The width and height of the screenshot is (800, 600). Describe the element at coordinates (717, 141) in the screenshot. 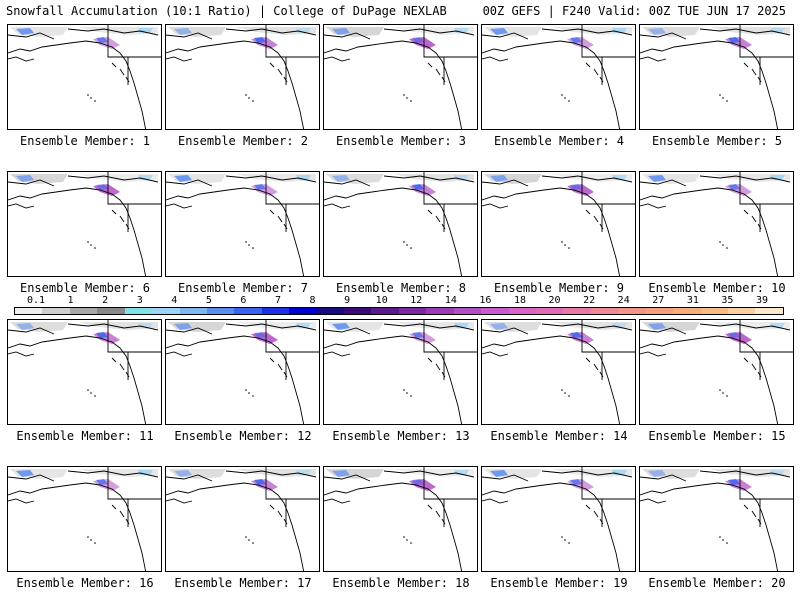

I see `ensemble-member-label: Ensemble Member: 5` at that location.